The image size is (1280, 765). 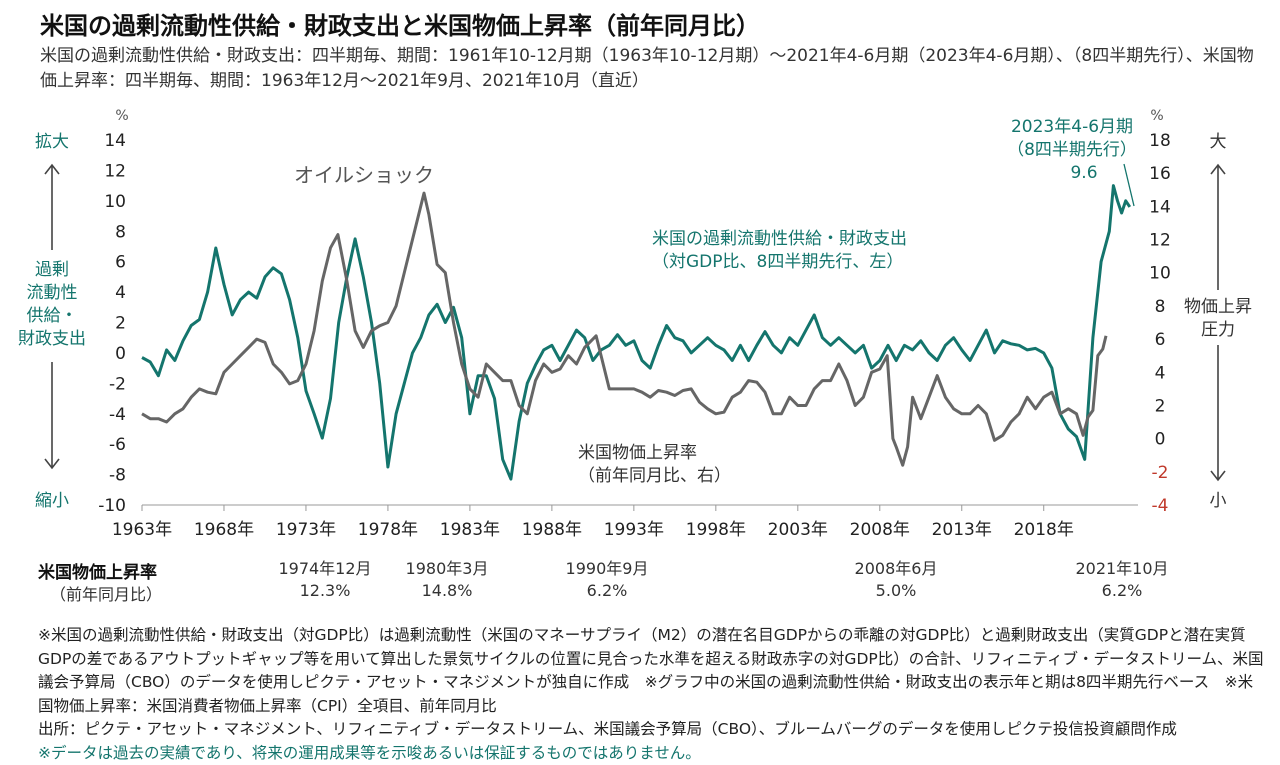 I want to click on x-tick-label: 2018年, so click(x=1044, y=530).